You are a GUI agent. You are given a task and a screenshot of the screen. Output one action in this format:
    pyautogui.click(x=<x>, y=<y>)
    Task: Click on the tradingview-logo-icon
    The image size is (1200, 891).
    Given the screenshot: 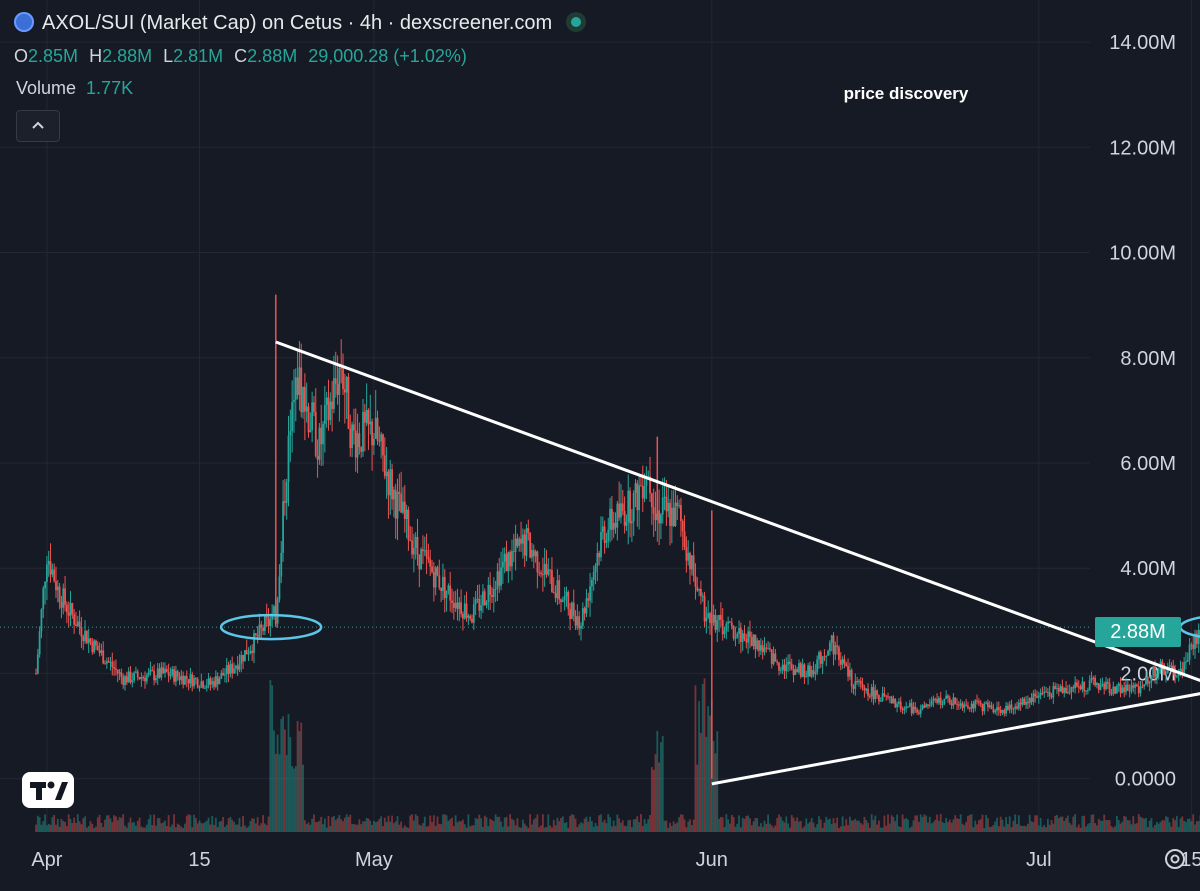 What is the action you would take?
    pyautogui.click(x=48, y=790)
    